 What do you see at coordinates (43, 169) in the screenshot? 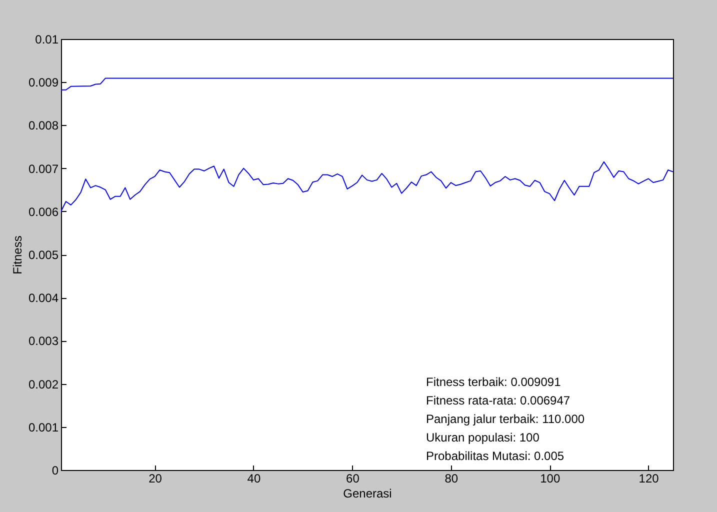
I see `y-tick-label: 0.007` at bounding box center [43, 169].